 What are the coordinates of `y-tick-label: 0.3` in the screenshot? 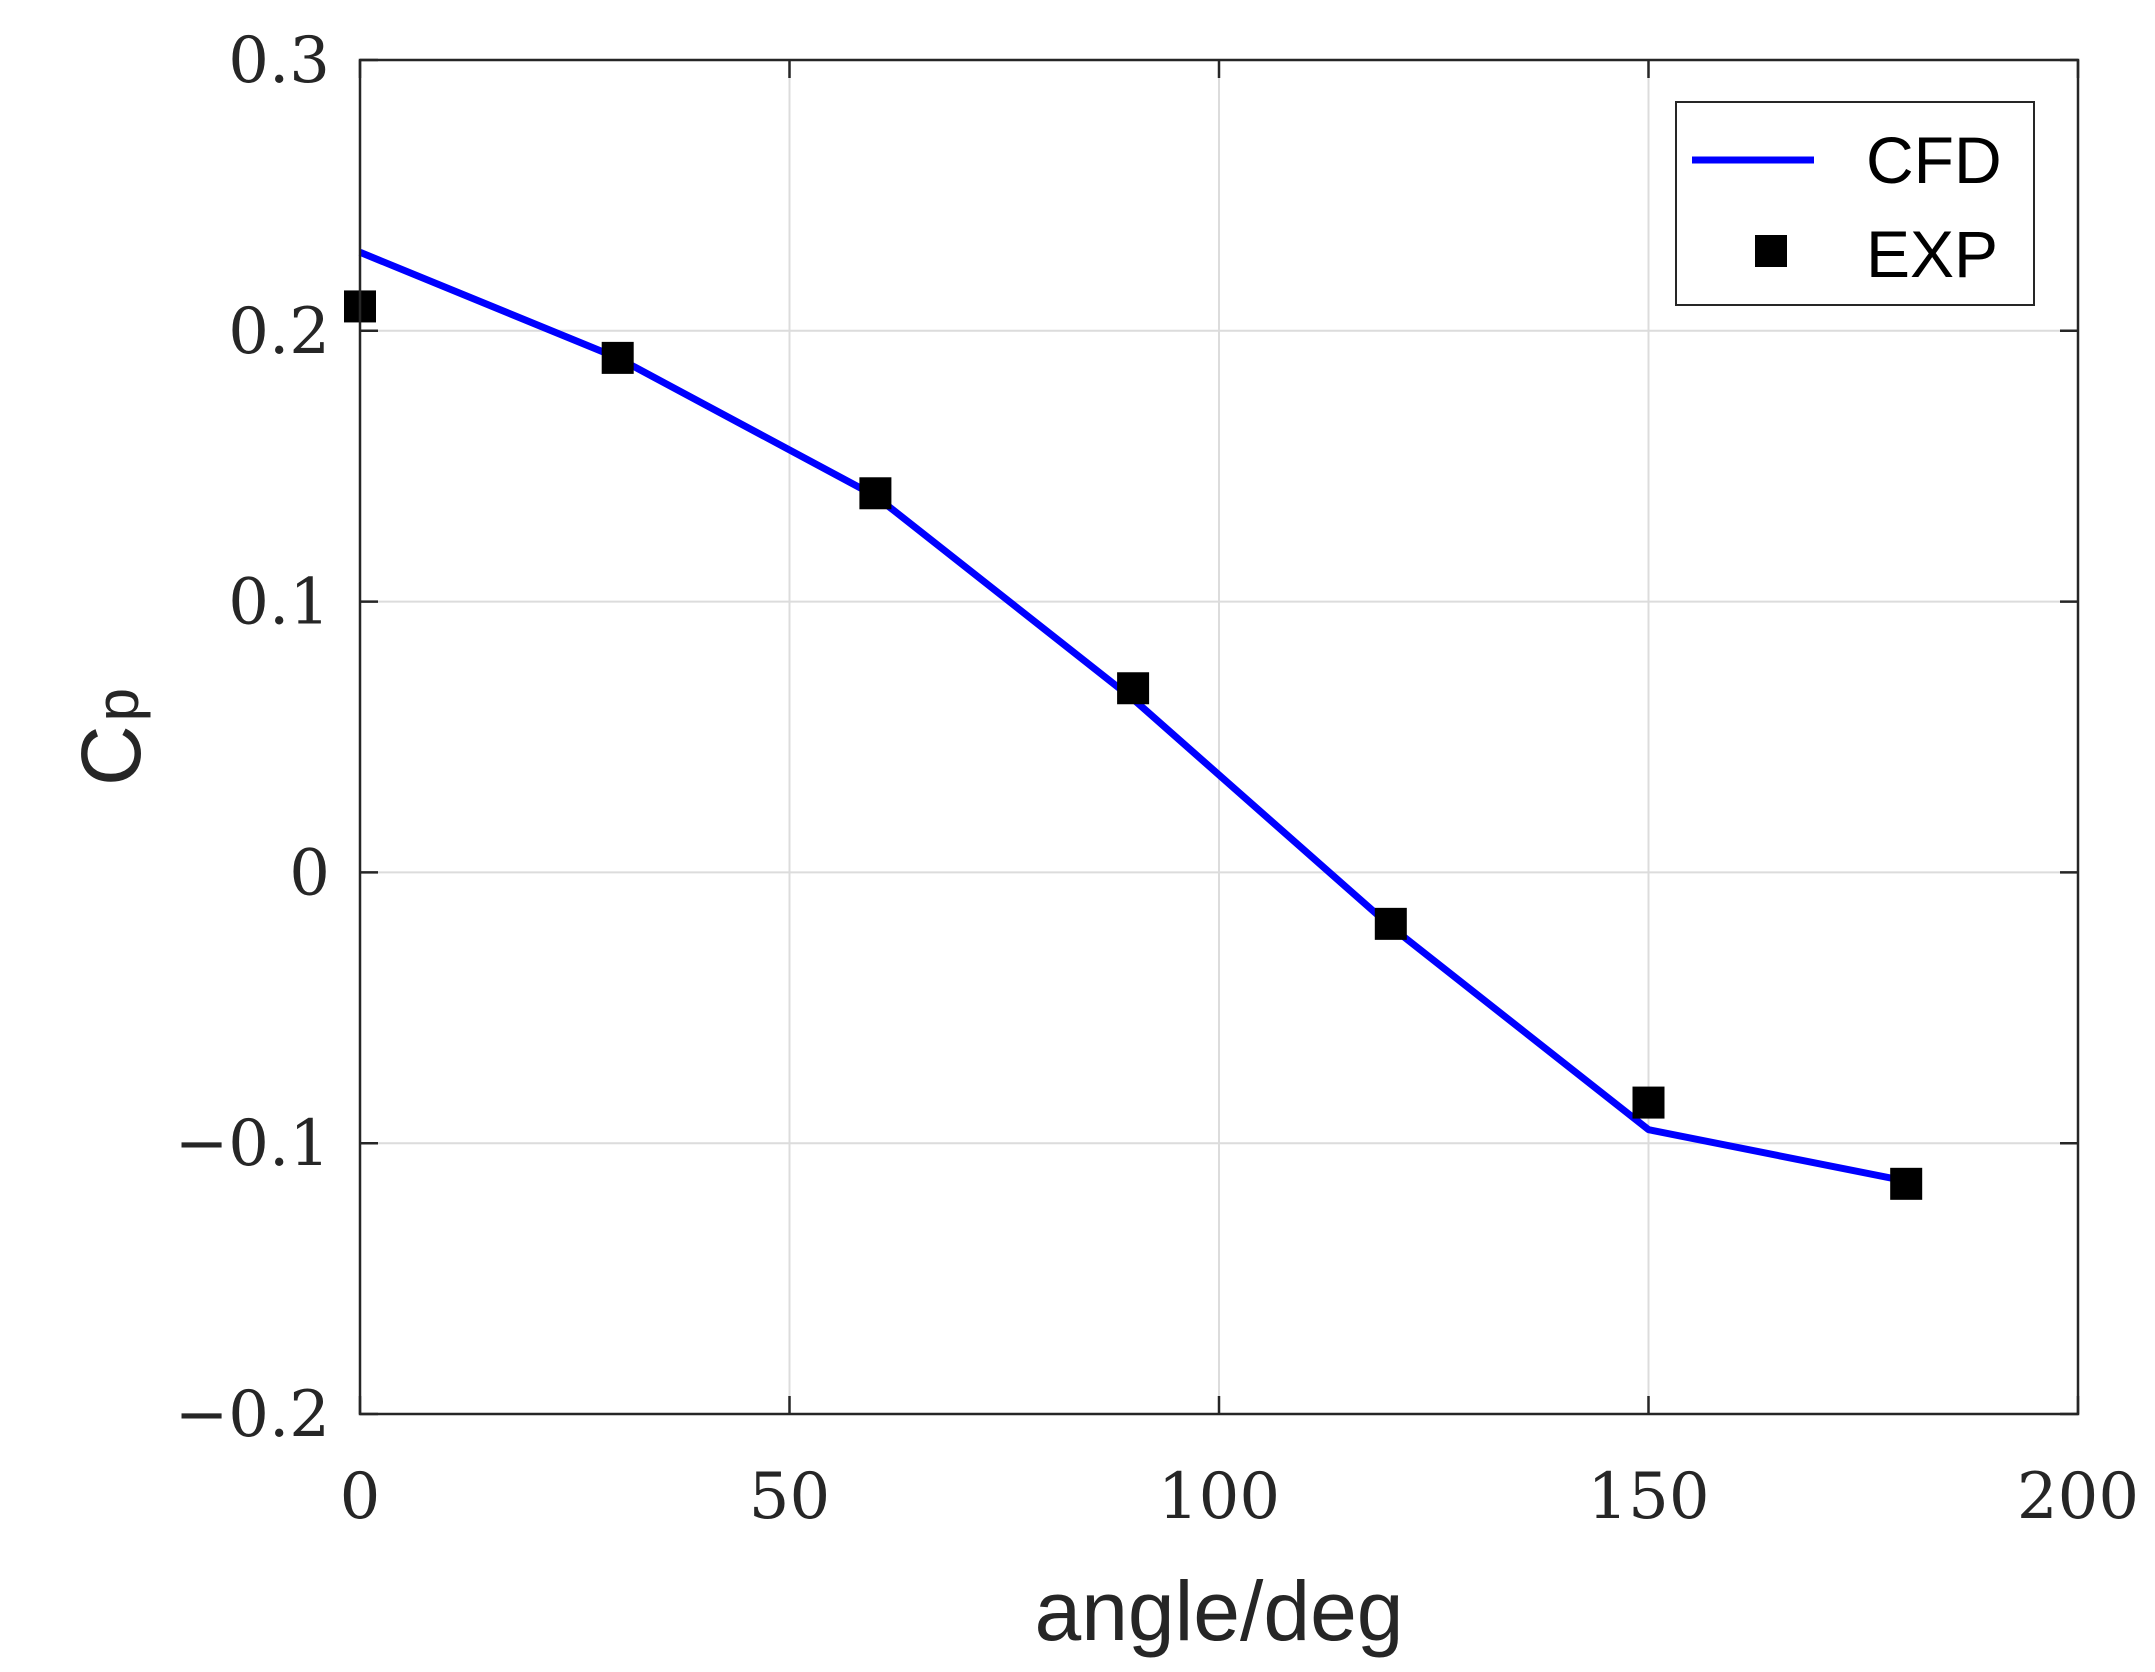 It's located at (279, 61).